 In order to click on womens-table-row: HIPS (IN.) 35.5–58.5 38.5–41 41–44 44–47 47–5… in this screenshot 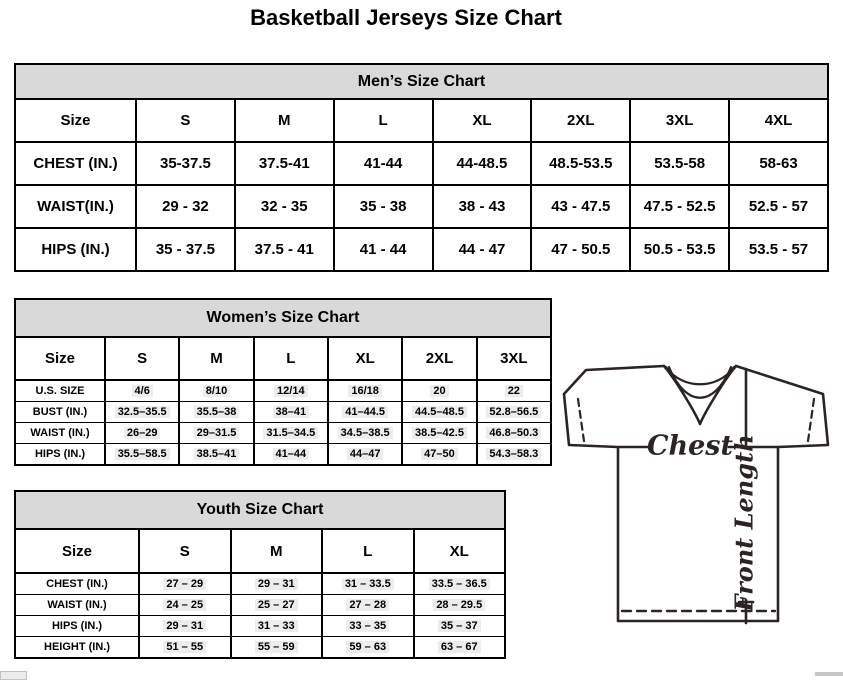, I will do `click(283, 454)`.